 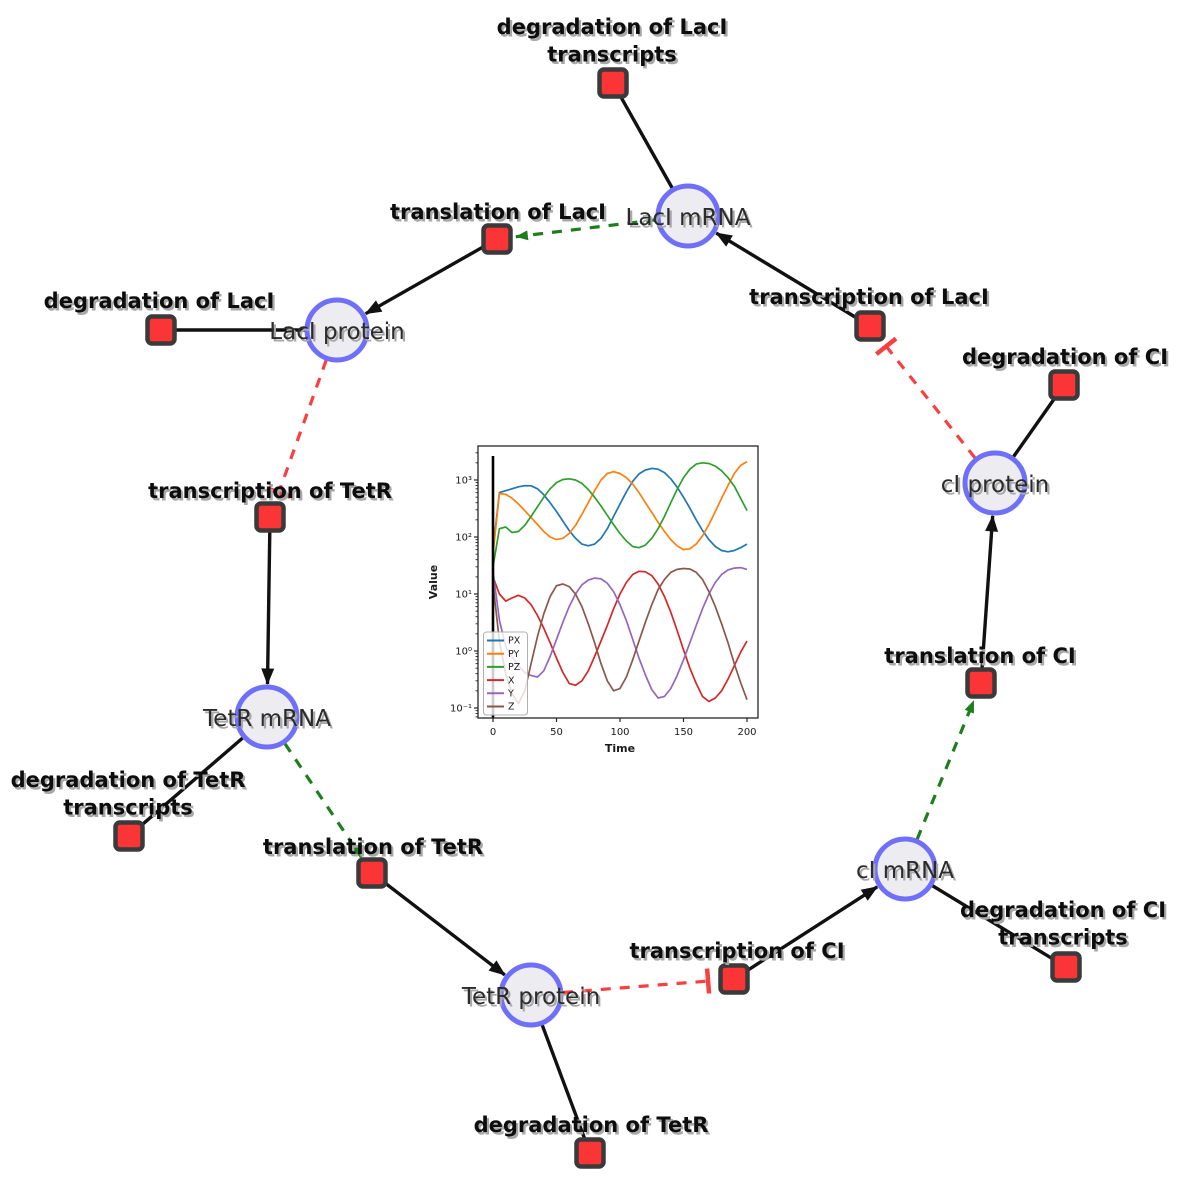 I want to click on chart-ylabel: Value, so click(x=433, y=582).